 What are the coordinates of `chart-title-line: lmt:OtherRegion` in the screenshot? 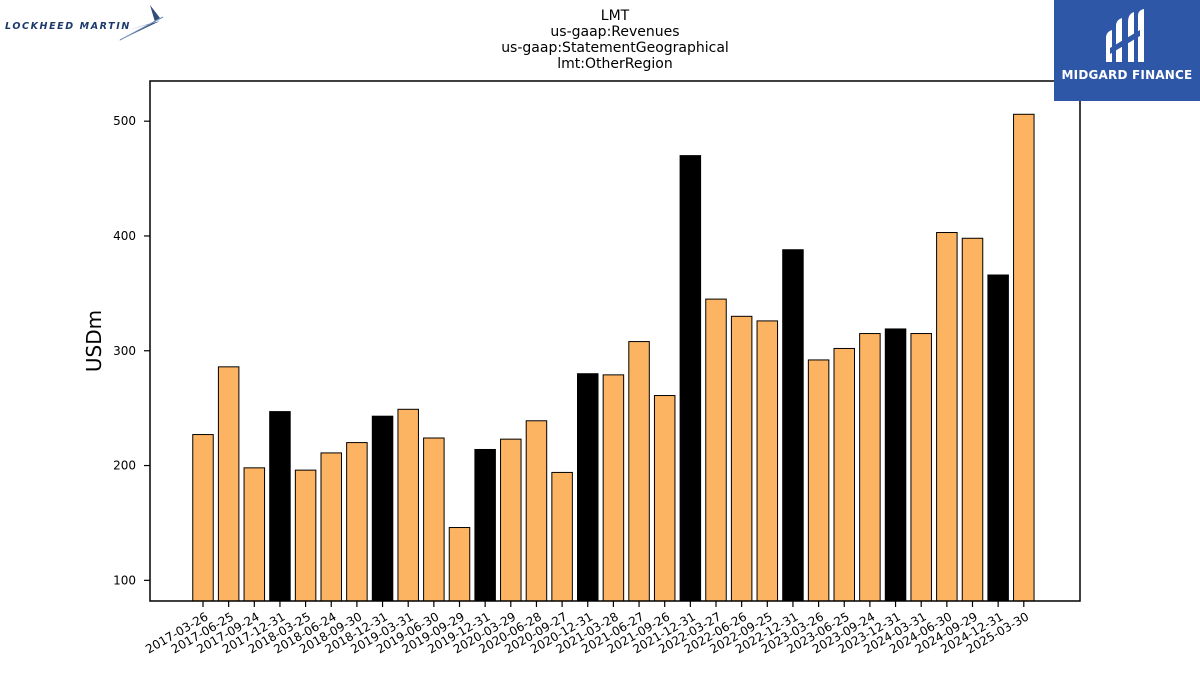 It's located at (614, 64).